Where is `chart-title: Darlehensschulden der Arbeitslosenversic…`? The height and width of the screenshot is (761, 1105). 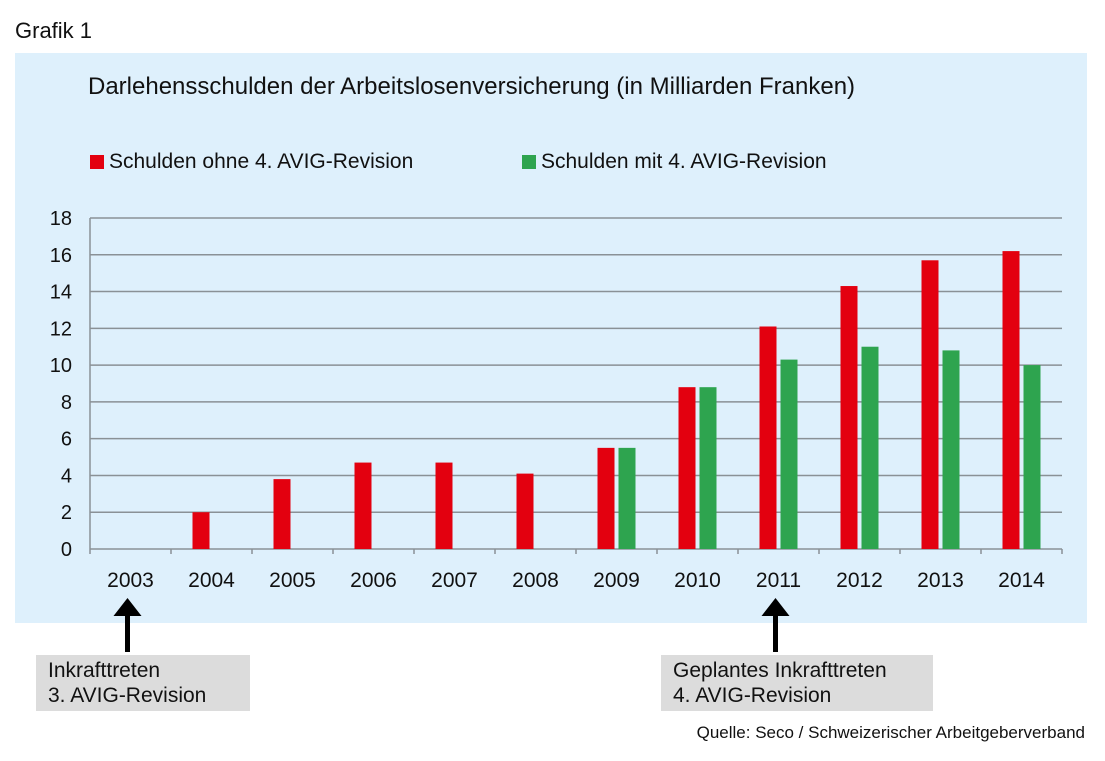 chart-title: Darlehensschulden der Arbeitslosenversic… is located at coordinates (472, 86).